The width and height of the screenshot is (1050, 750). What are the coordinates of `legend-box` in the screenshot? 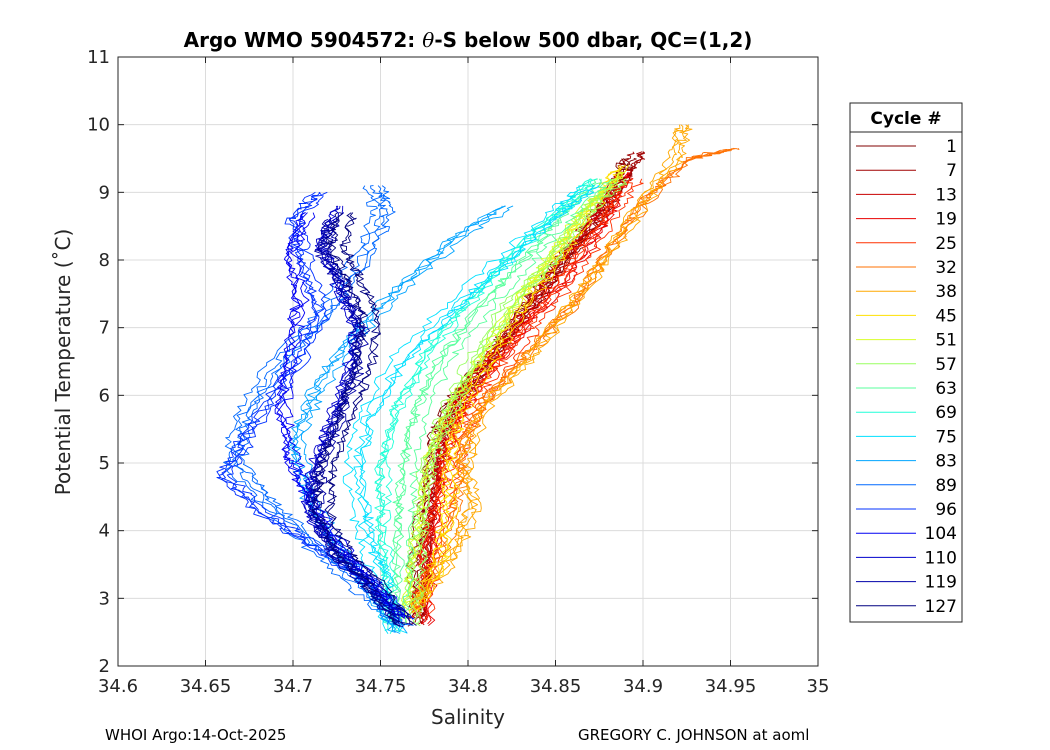 It's located at (906, 362).